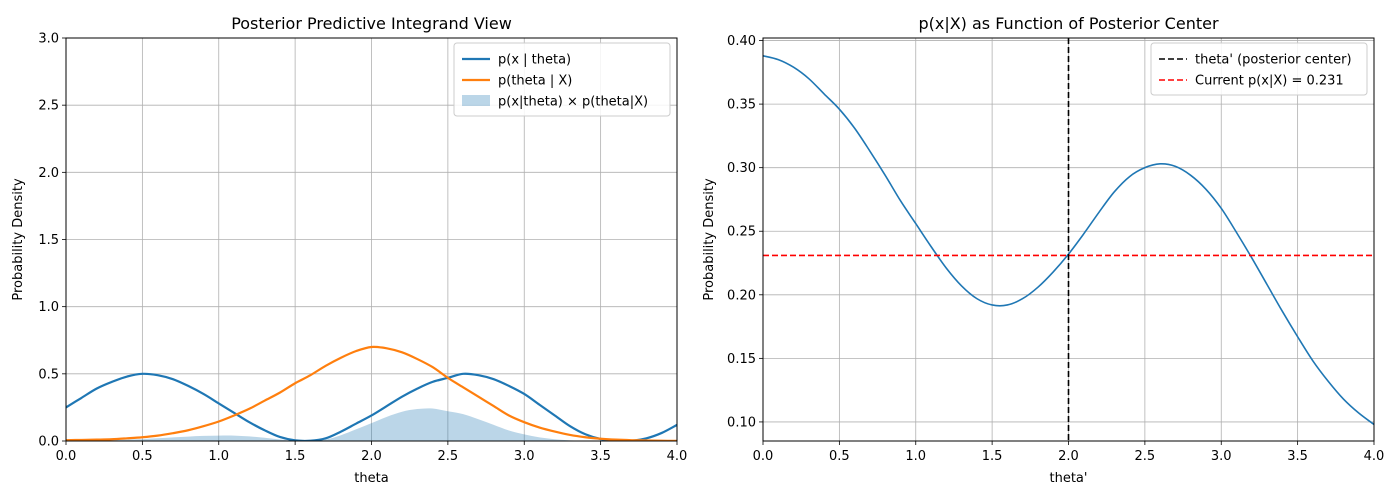 Image resolution: width=1400 pixels, height=500 pixels. What do you see at coordinates (1273, 60) in the screenshot?
I see `legend-label: theta' (posterior center)` at bounding box center [1273, 60].